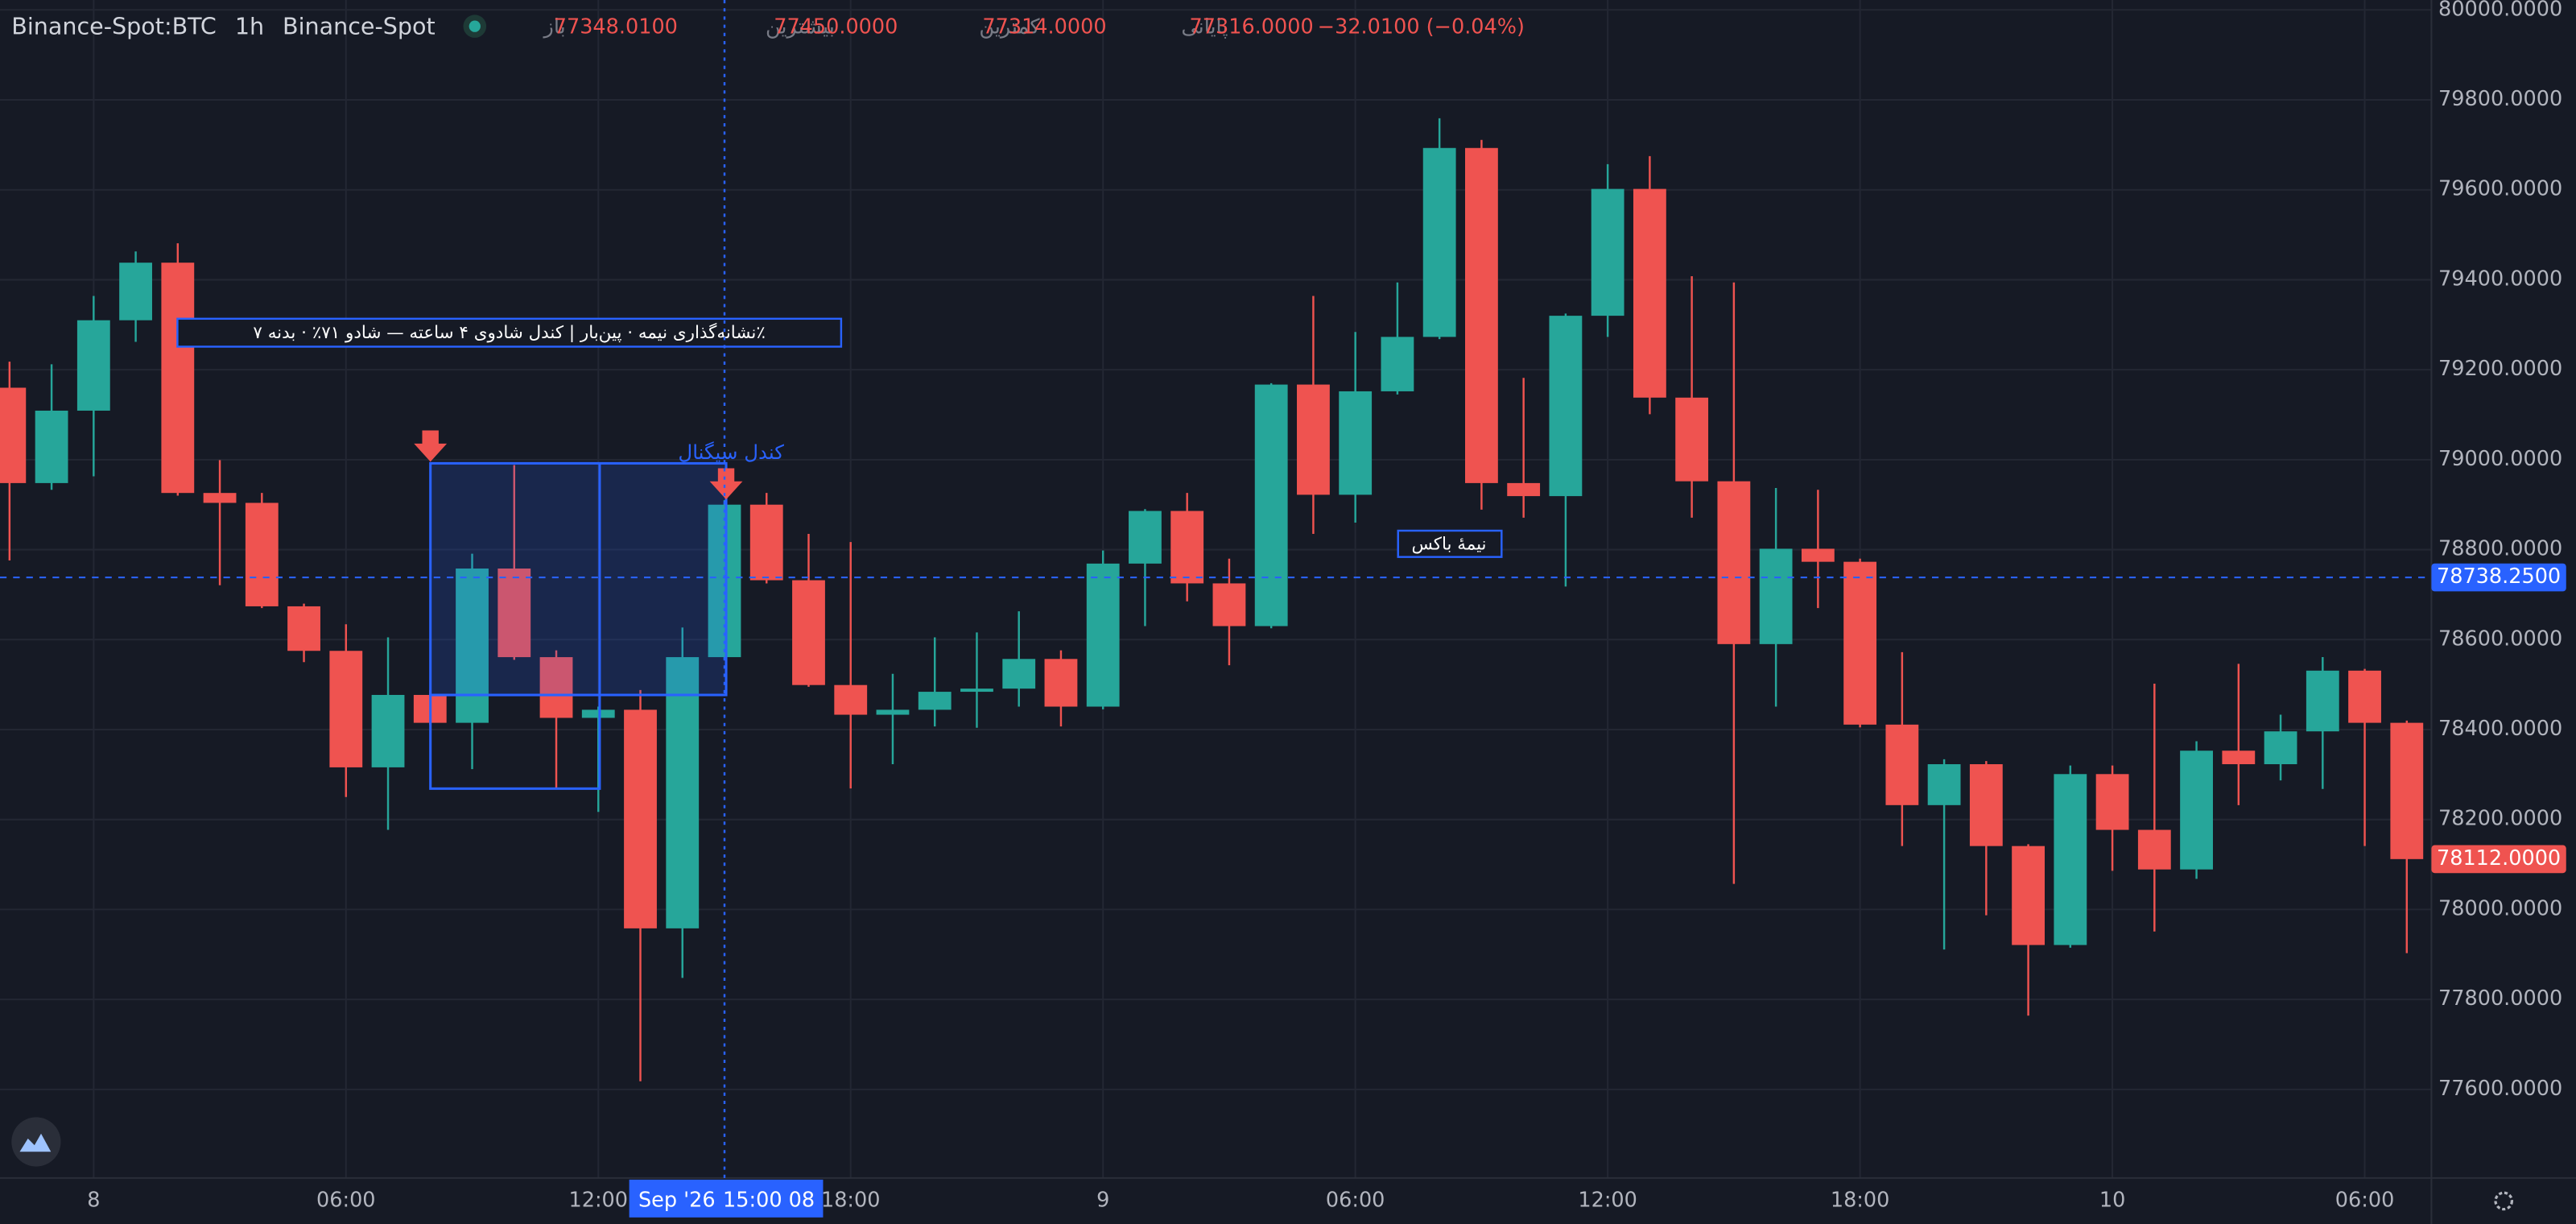  Describe the element at coordinates (1044, 27) in the screenshot. I see `legend-value: 77314.0000` at that location.